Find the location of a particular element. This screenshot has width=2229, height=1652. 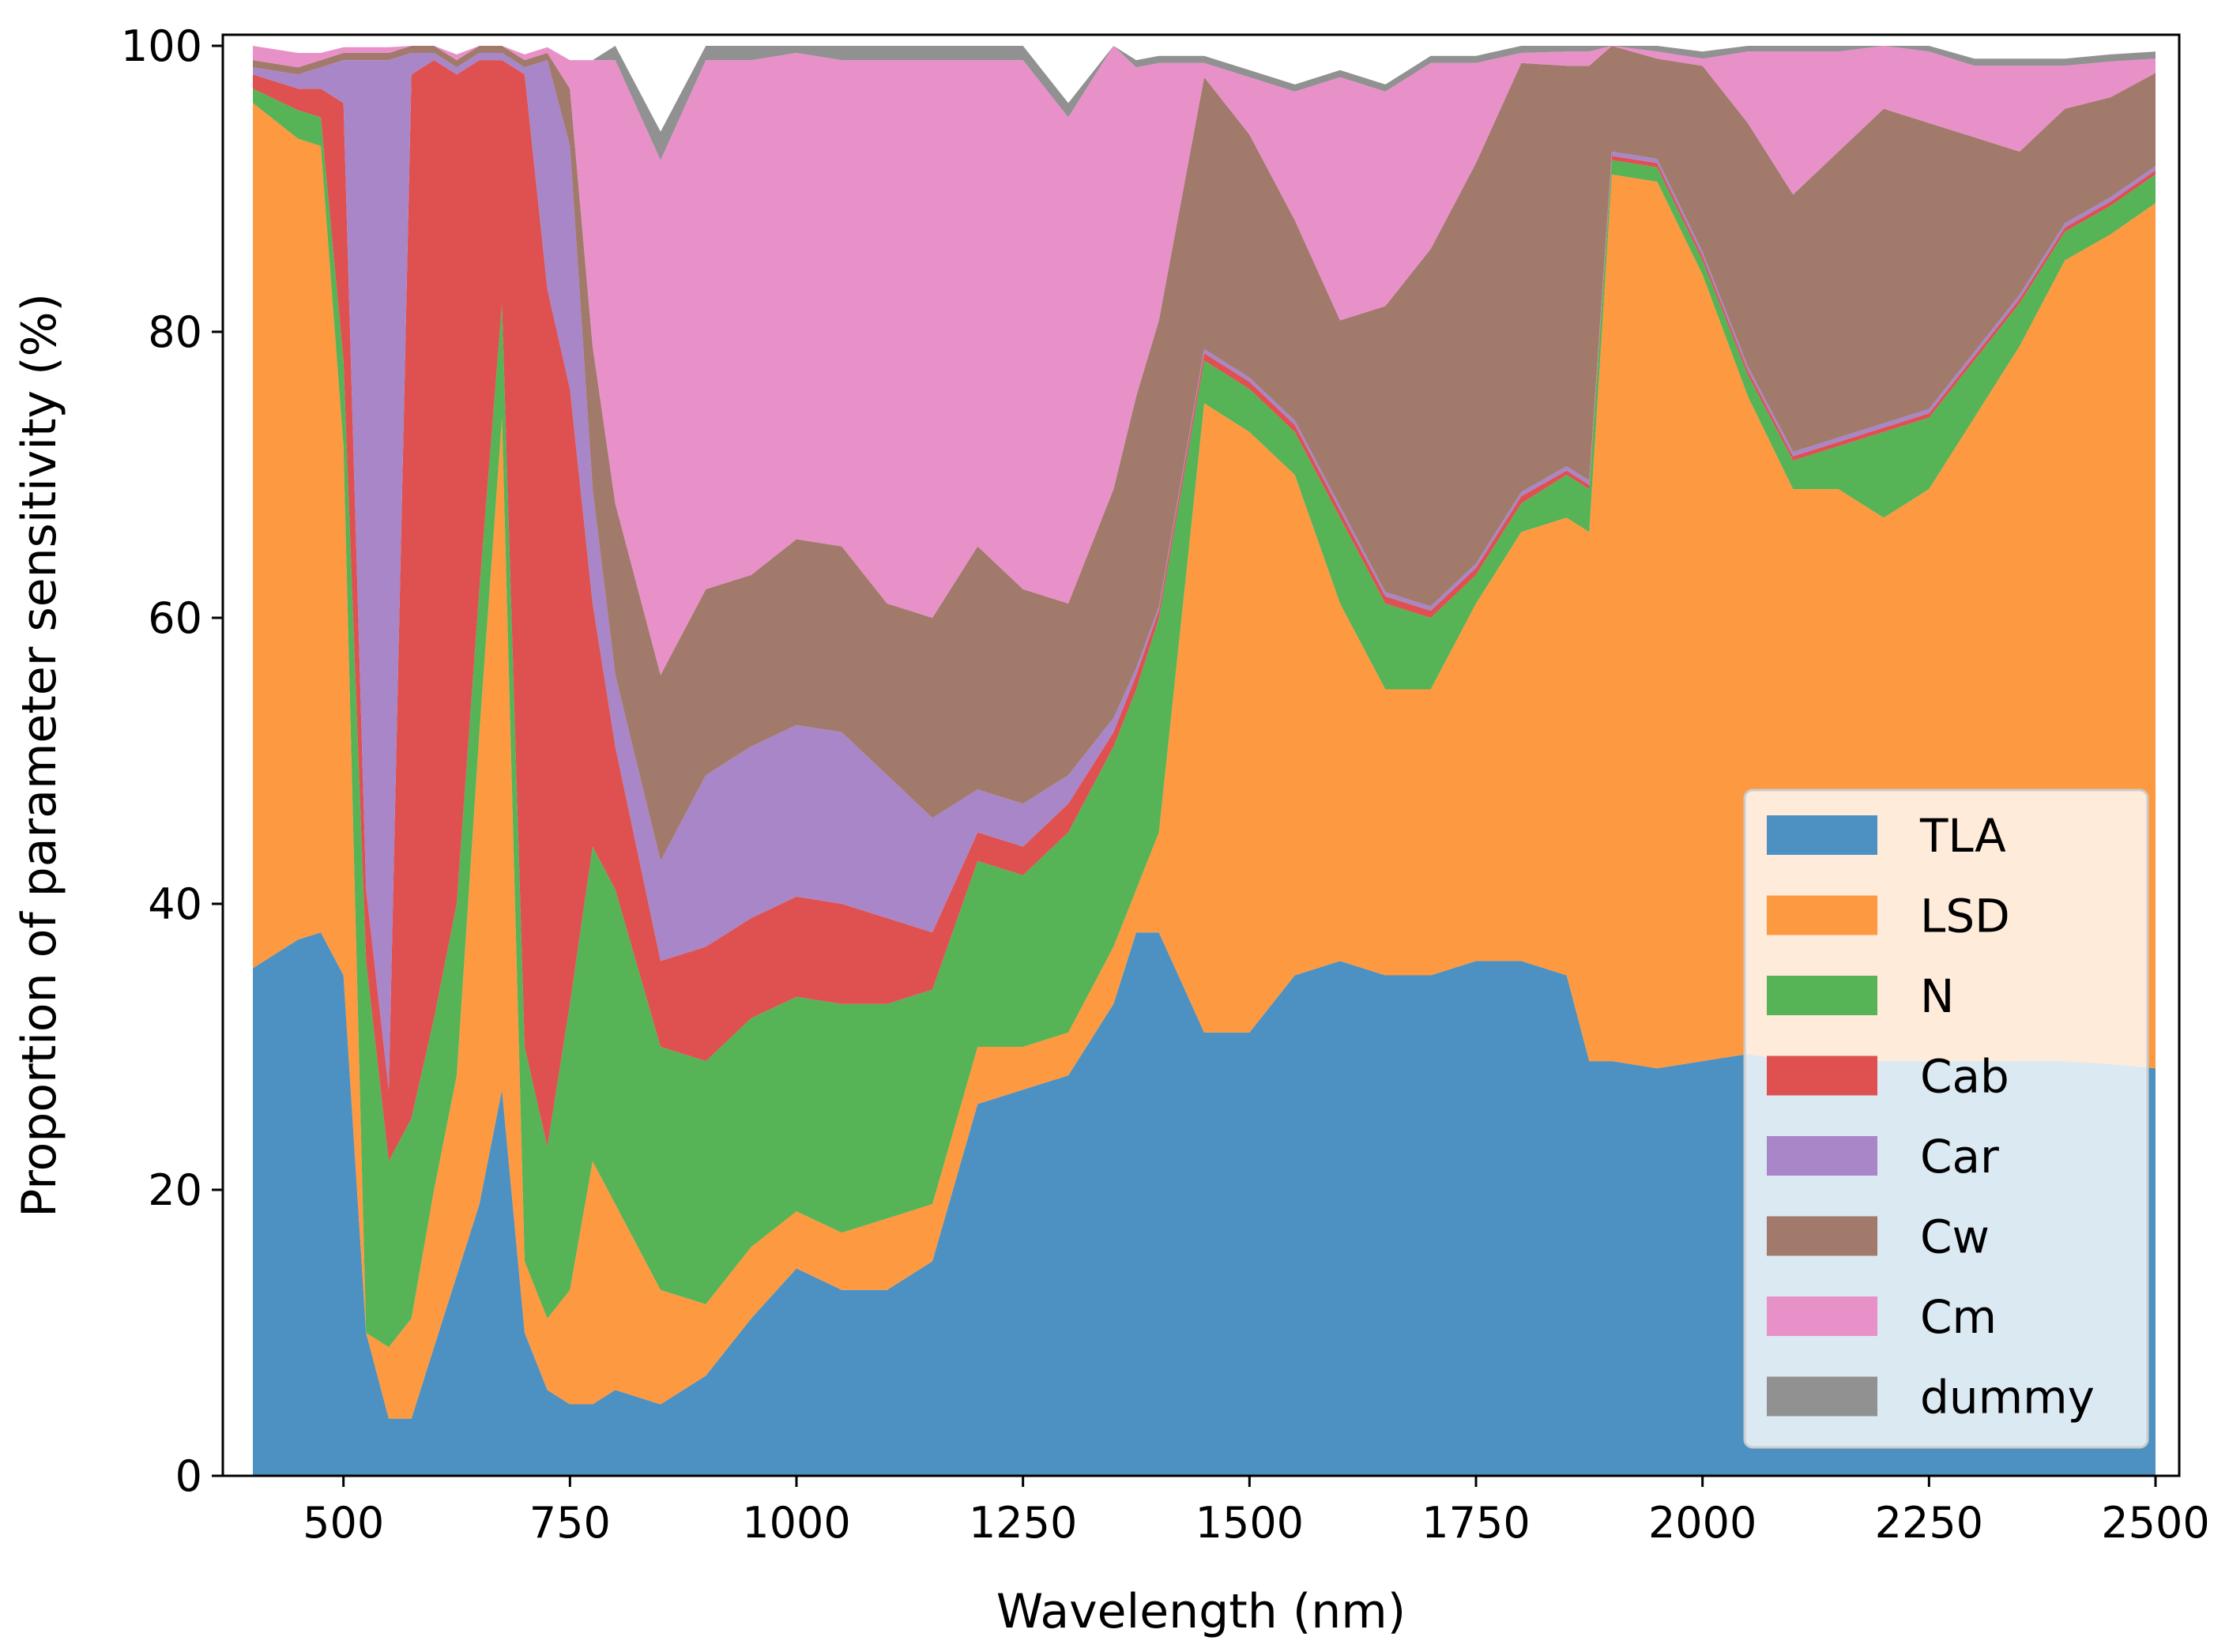

y-tick-label: 20 is located at coordinates (175, 1190).